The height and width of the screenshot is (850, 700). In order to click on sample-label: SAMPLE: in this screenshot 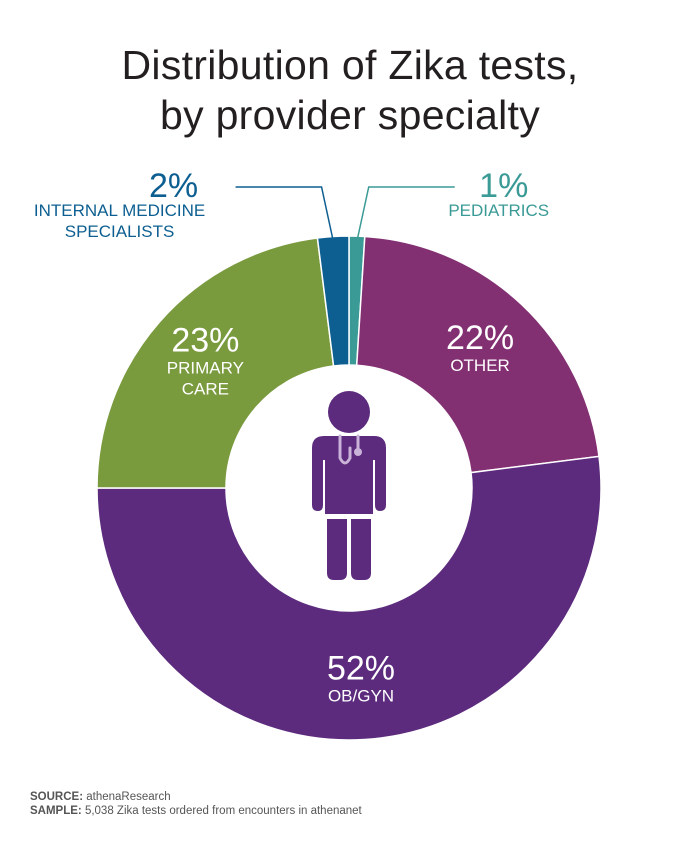, I will do `click(56, 811)`.